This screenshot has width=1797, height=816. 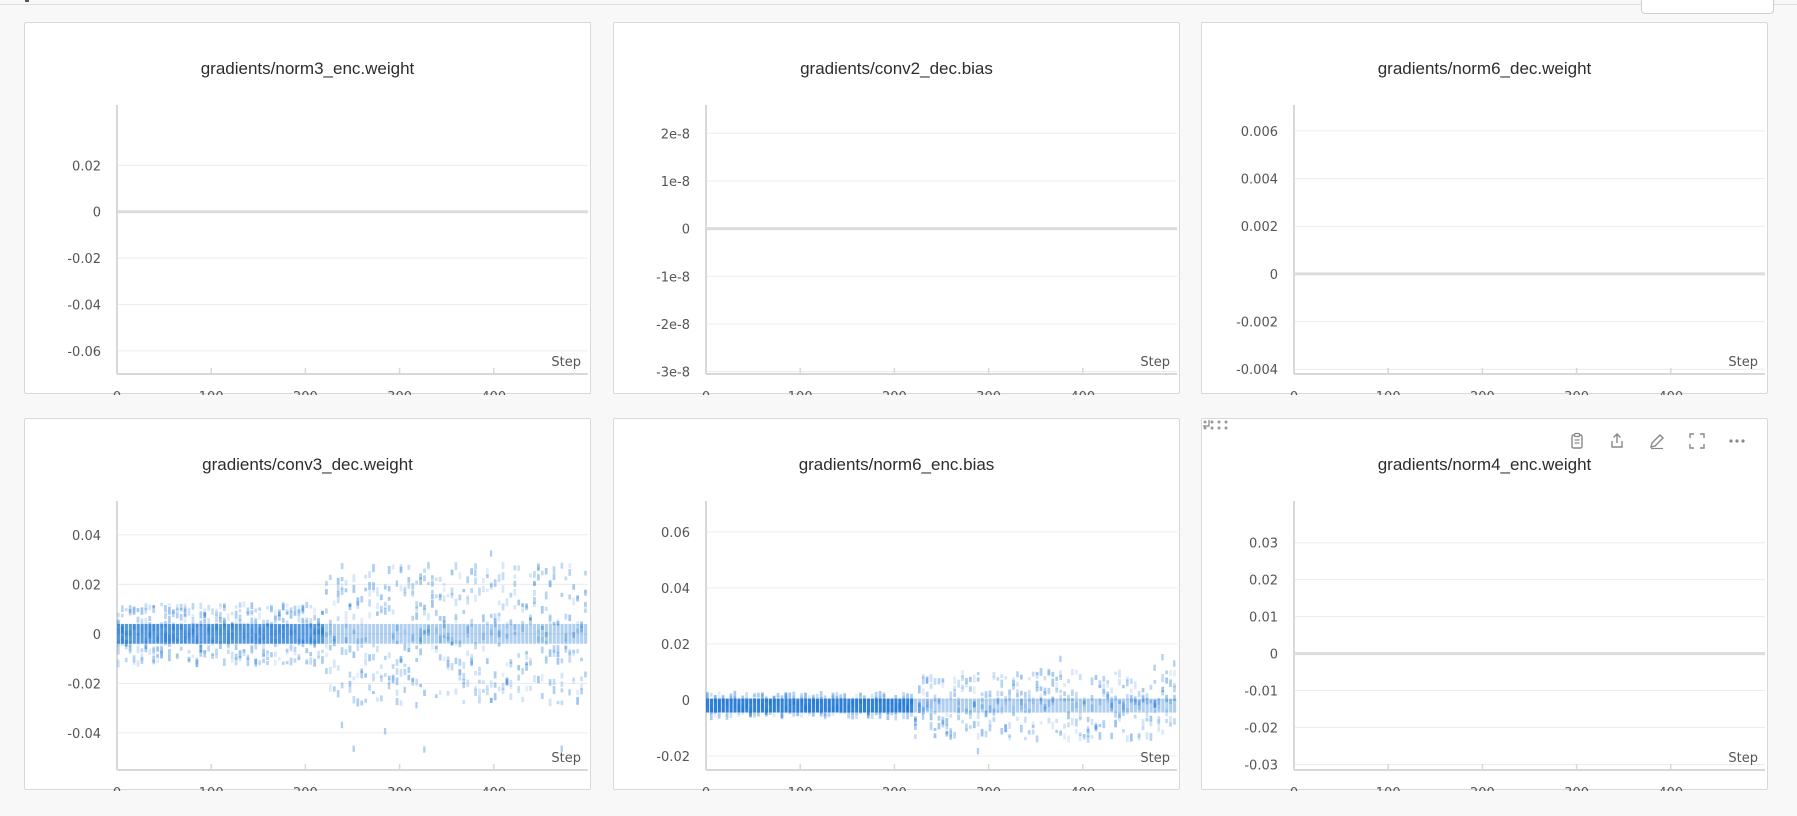 I want to click on x-tick-label: 400, so click(x=493, y=788).